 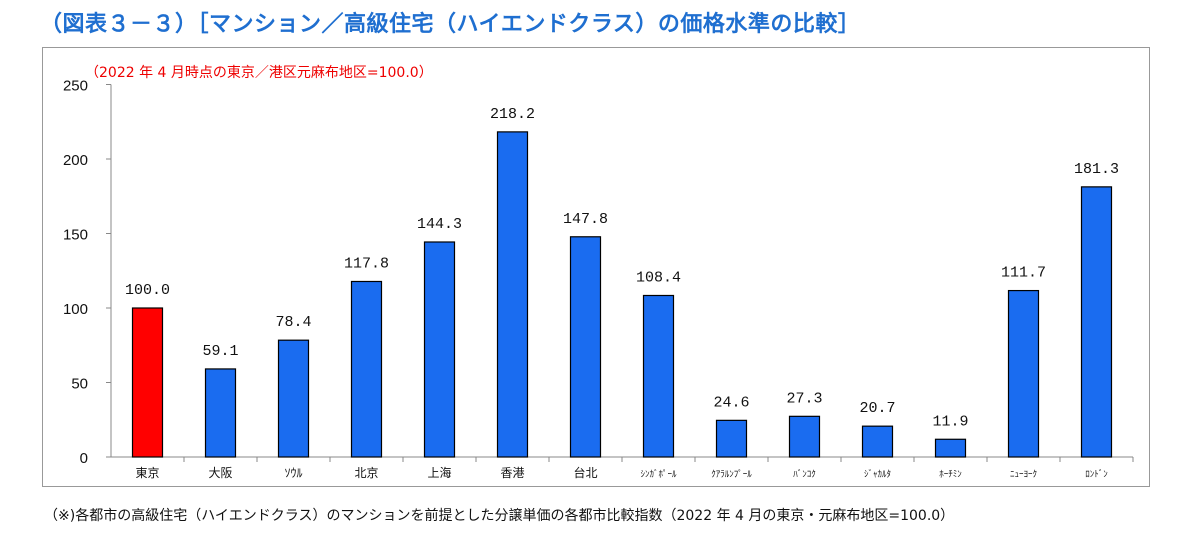 What do you see at coordinates (293, 473) in the screenshot?
I see `x-tick-label: ｿｳﾙ` at bounding box center [293, 473].